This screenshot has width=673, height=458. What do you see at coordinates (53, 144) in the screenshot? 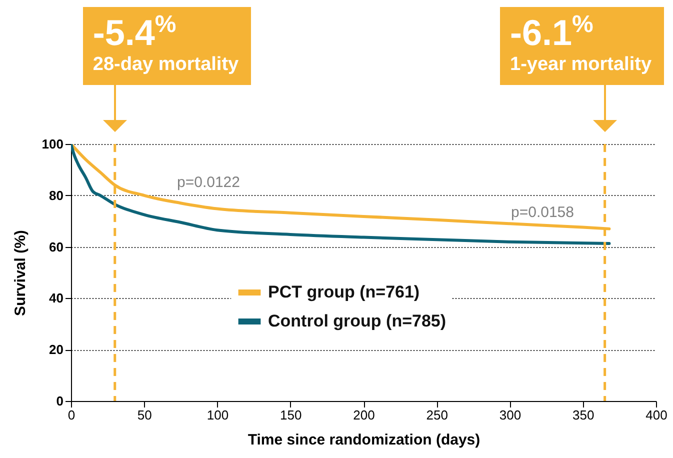
I see `y-tick-label: 100` at bounding box center [53, 144].